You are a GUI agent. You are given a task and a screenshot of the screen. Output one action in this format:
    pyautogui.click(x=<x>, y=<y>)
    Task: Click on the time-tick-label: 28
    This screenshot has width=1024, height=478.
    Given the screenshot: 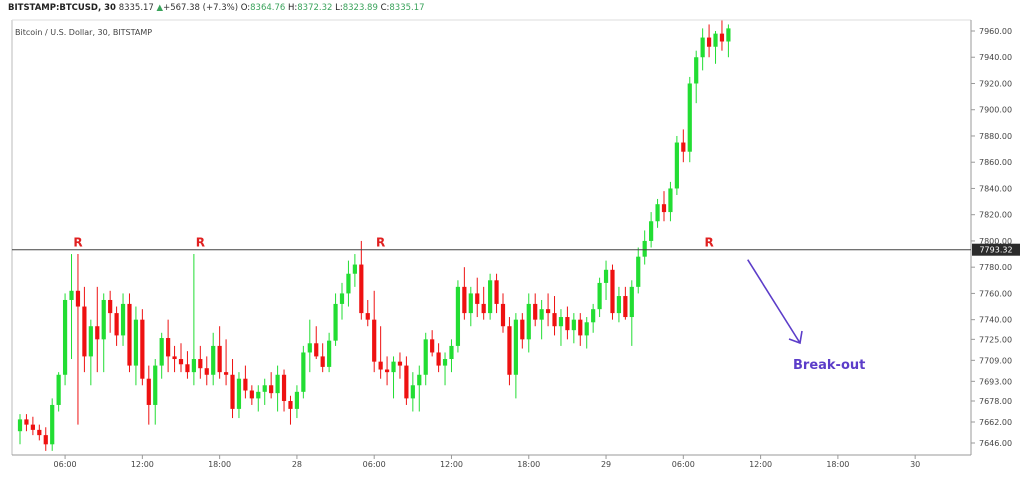 What is the action you would take?
    pyautogui.click(x=297, y=464)
    